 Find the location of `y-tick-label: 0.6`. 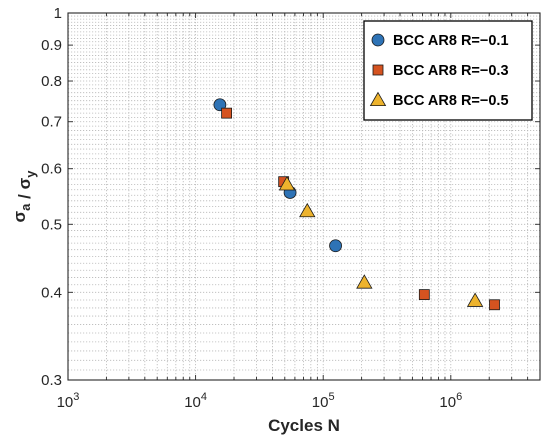

y-tick-label: 0.6 is located at coordinates (51, 169).